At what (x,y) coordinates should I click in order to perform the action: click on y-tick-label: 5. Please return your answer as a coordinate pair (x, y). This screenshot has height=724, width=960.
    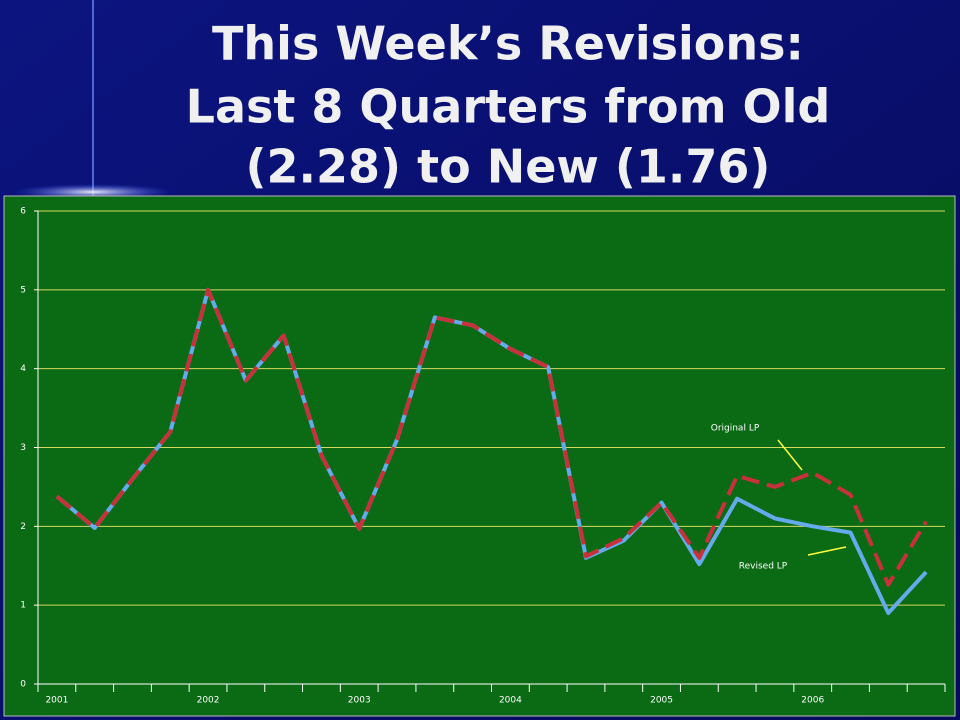
    Looking at the image, I should click on (23, 290).